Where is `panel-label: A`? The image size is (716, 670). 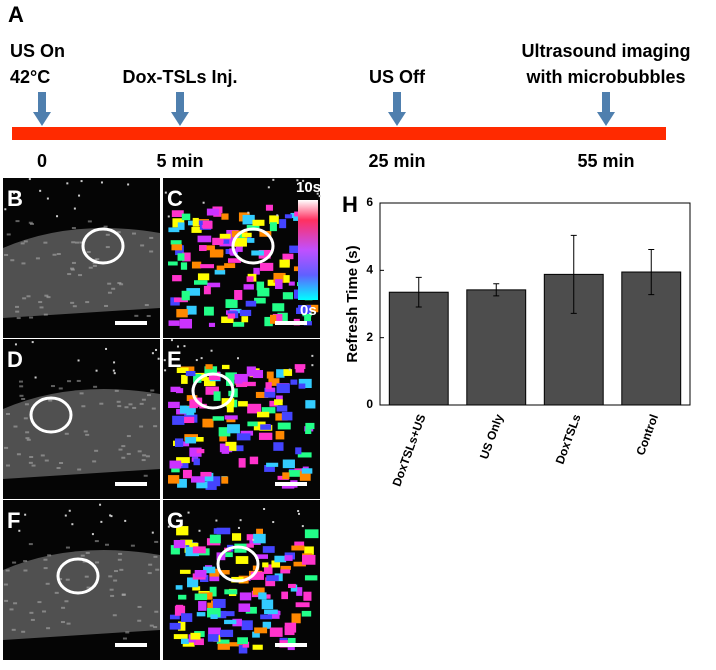
panel-label: A is located at coordinates (16, 14).